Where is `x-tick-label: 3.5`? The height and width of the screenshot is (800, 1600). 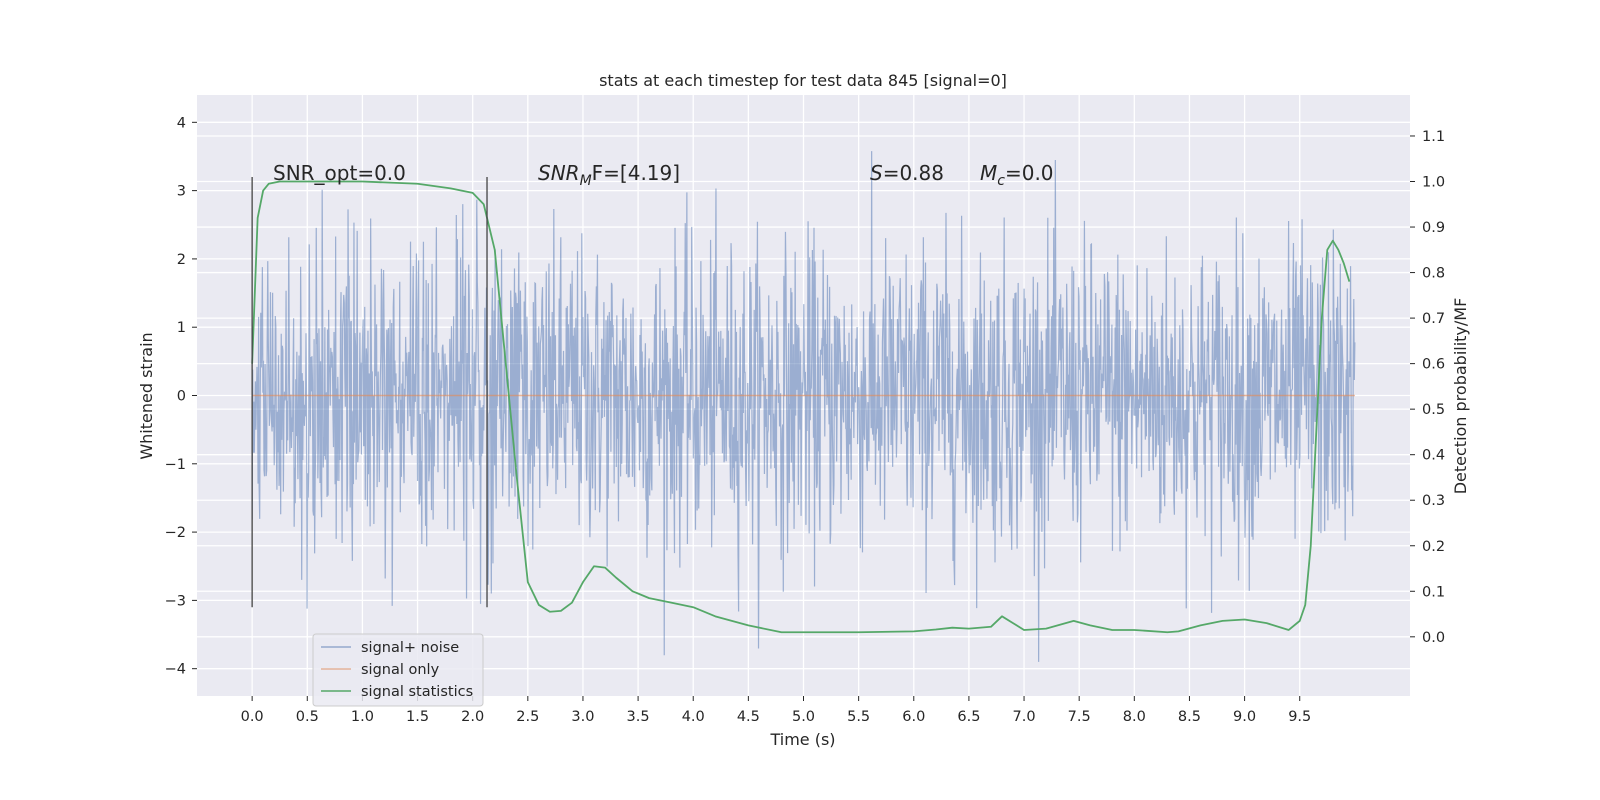
x-tick-label: 3.5 is located at coordinates (638, 717).